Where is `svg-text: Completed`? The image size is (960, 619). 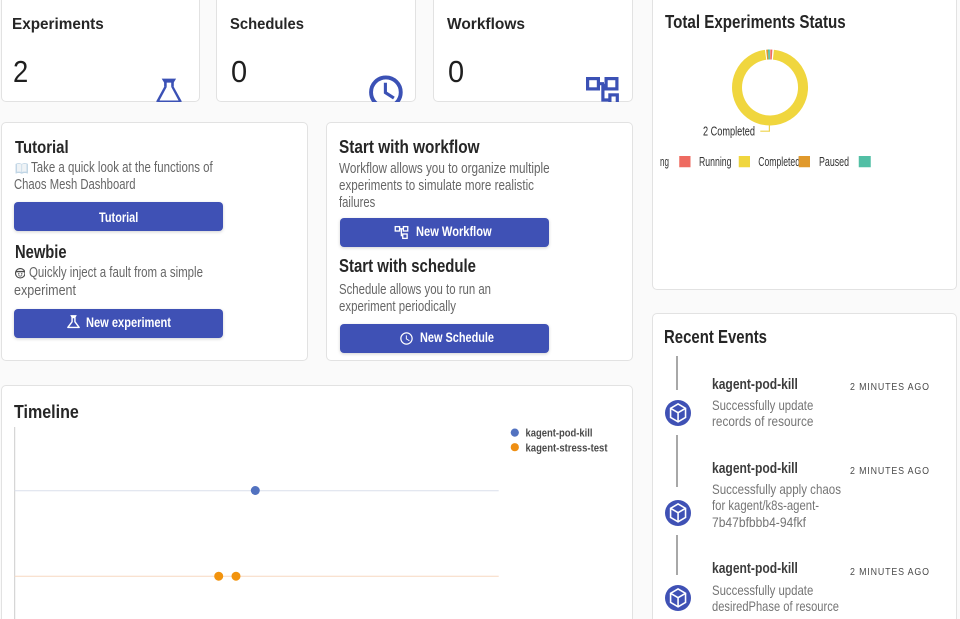 svg-text: Completed is located at coordinates (779, 162).